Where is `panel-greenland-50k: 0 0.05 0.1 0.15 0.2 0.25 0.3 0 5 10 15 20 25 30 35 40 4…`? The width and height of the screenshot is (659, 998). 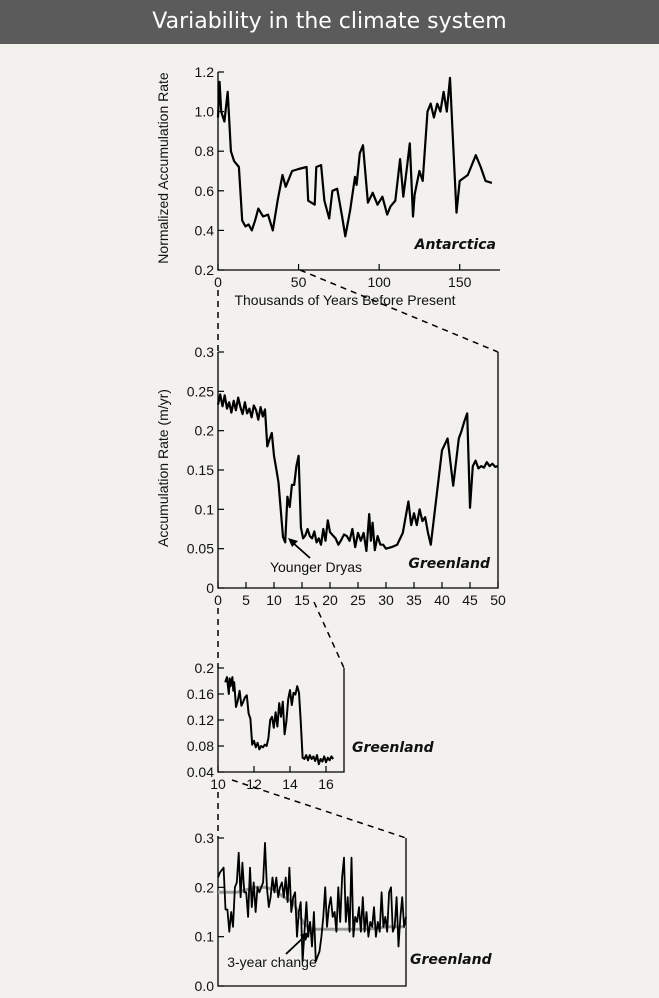 panel-greenland-50k: 0 0.05 0.1 0.15 0.2 0.25 0.3 0 5 10 15 20 25 30 35 40 4… is located at coordinates (330, 476).